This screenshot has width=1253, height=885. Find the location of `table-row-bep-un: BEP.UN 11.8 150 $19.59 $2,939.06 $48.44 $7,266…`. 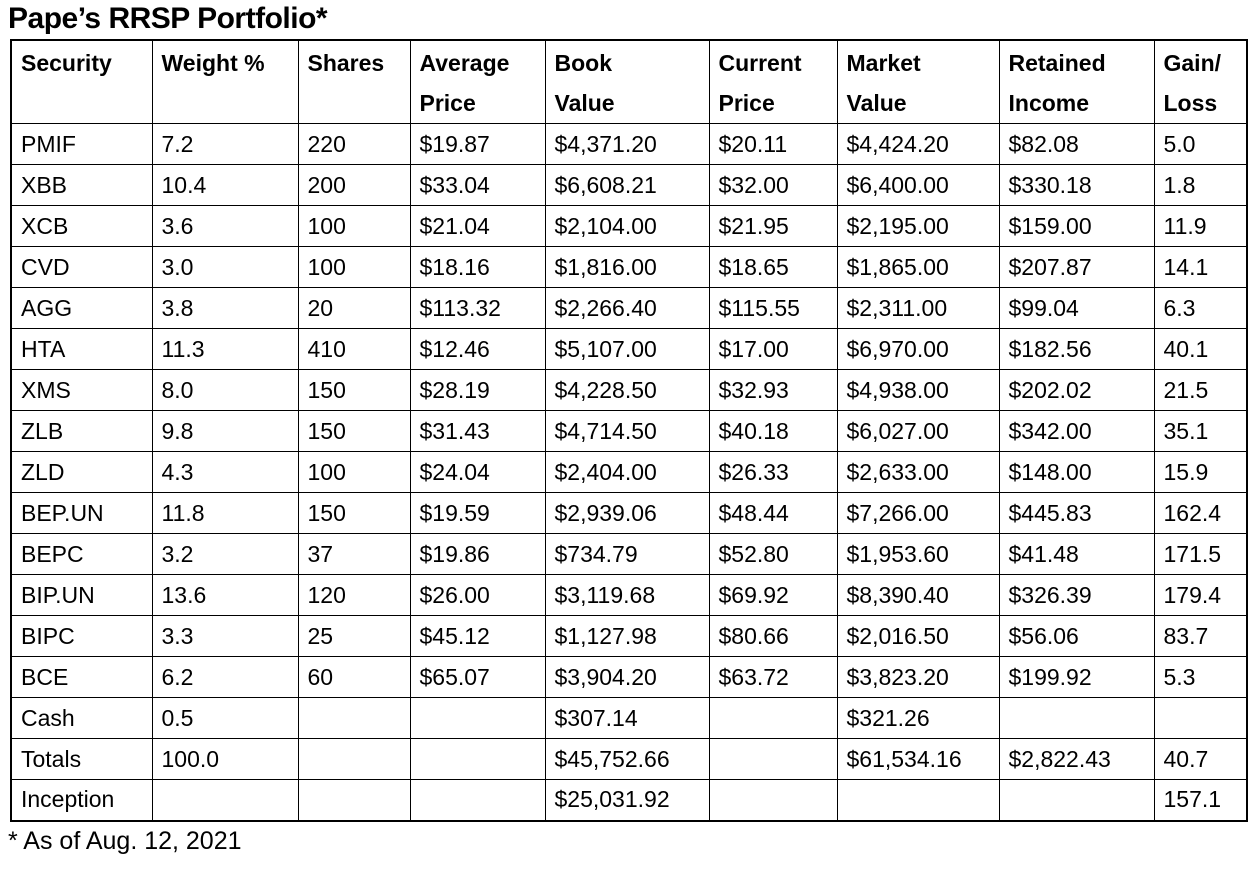

table-row-bep-un: BEP.UN 11.8 150 $19.59 $2,939.06 $48.44 $7,266… is located at coordinates (629, 513).